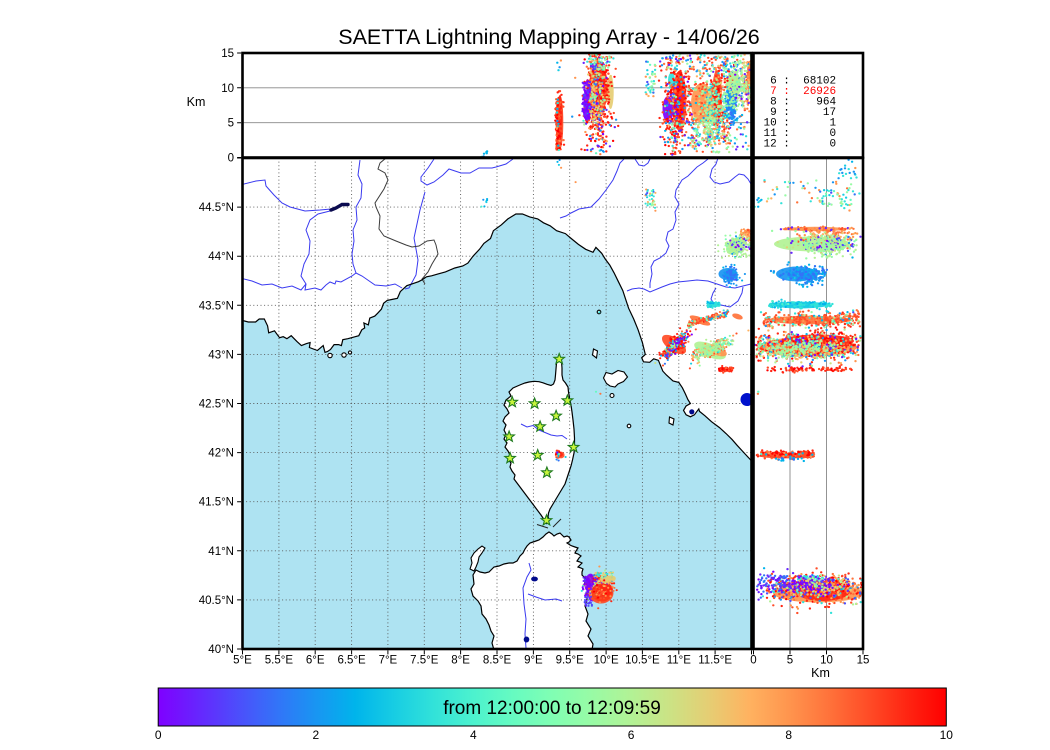  Describe the element at coordinates (715, 661) in the screenshot. I see `svg-text: 11.5°E` at that location.